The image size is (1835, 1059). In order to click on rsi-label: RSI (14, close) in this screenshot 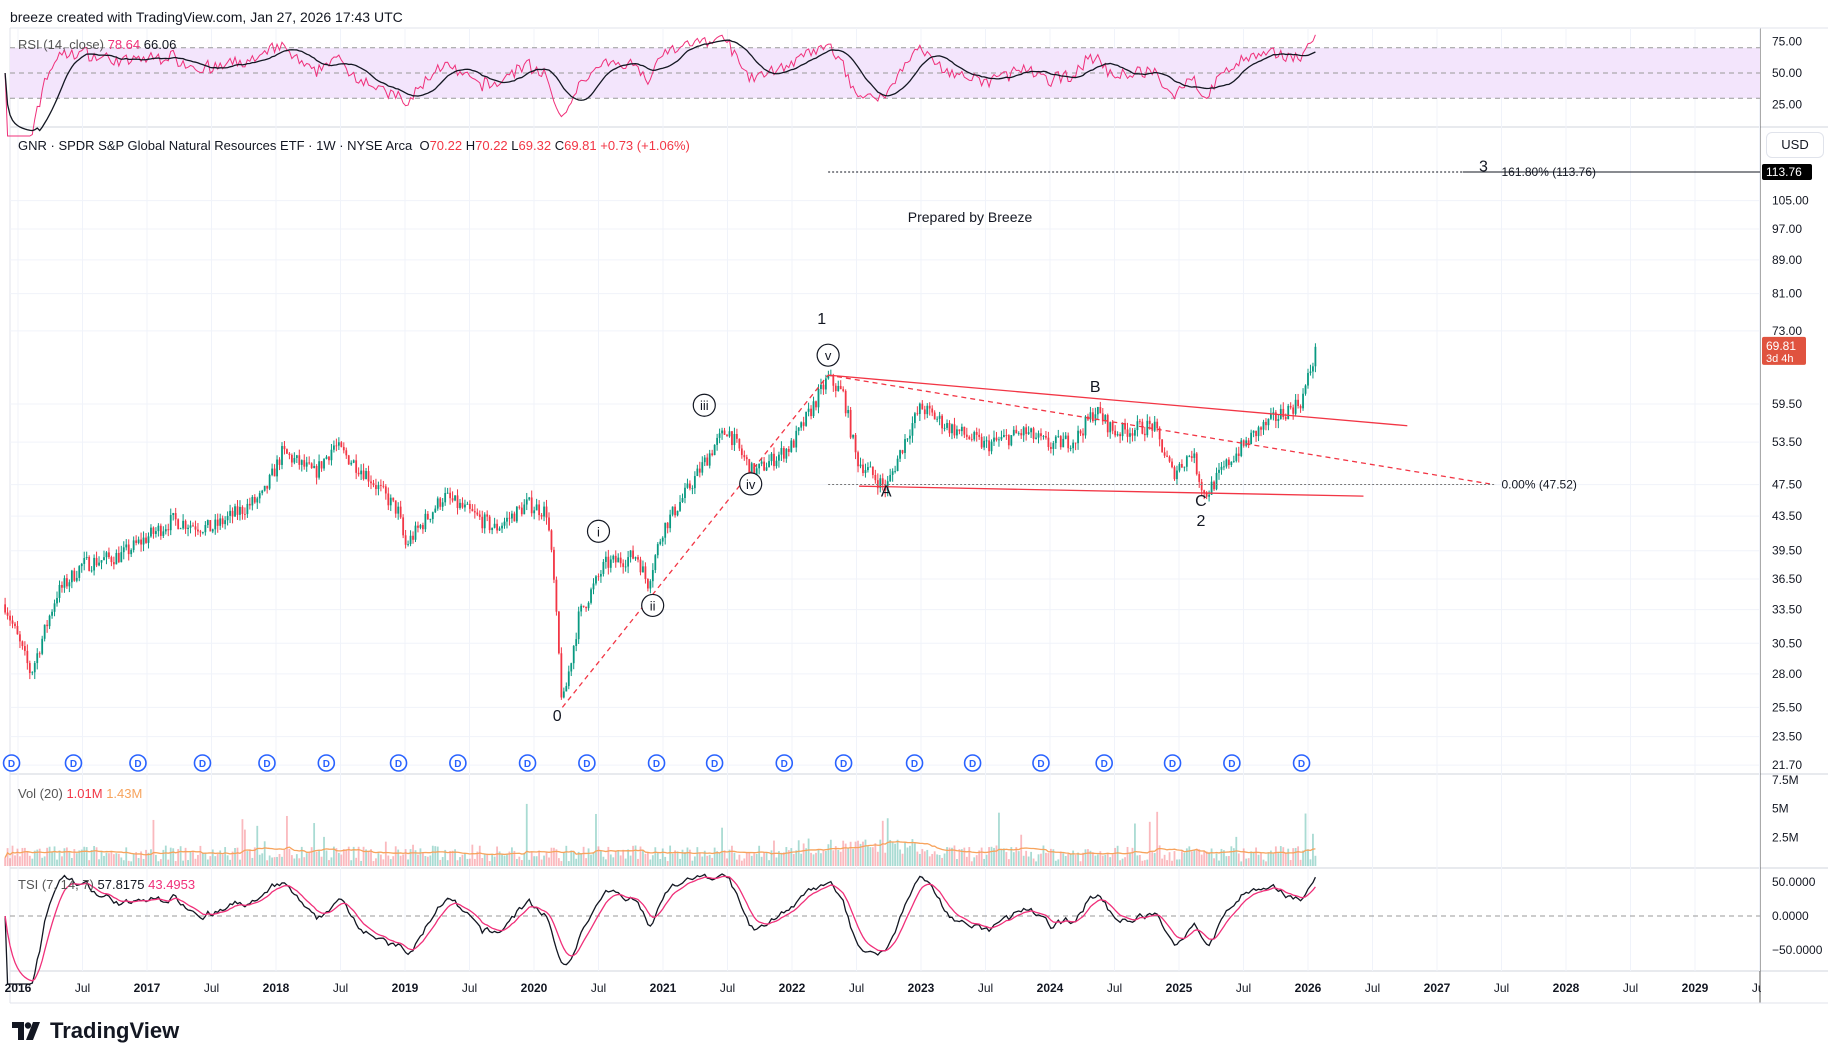, I will do `click(61, 44)`.